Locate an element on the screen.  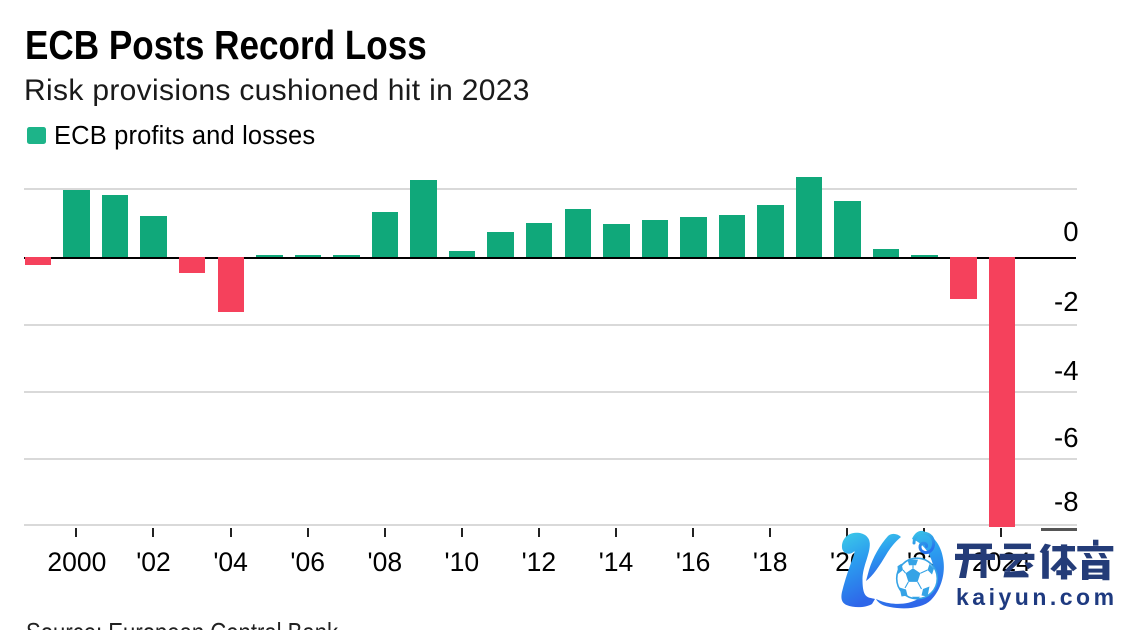
svg-text: kaiyun.com is located at coordinates (1037, 597).